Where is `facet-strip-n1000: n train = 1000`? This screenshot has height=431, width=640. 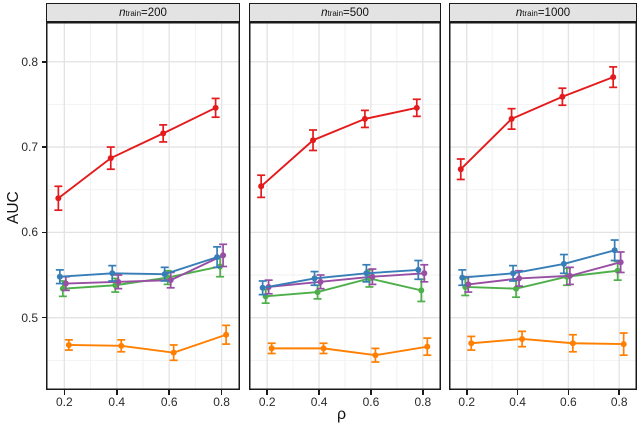 facet-strip-n1000: n train = 1000 is located at coordinates (543, 12).